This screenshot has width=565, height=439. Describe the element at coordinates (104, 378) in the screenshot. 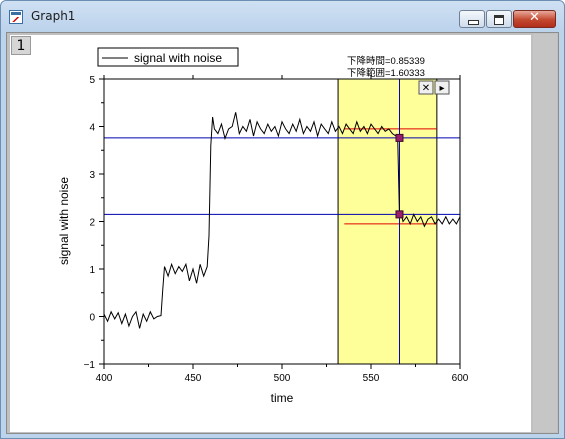

I see `x-tick-label: 400` at that location.